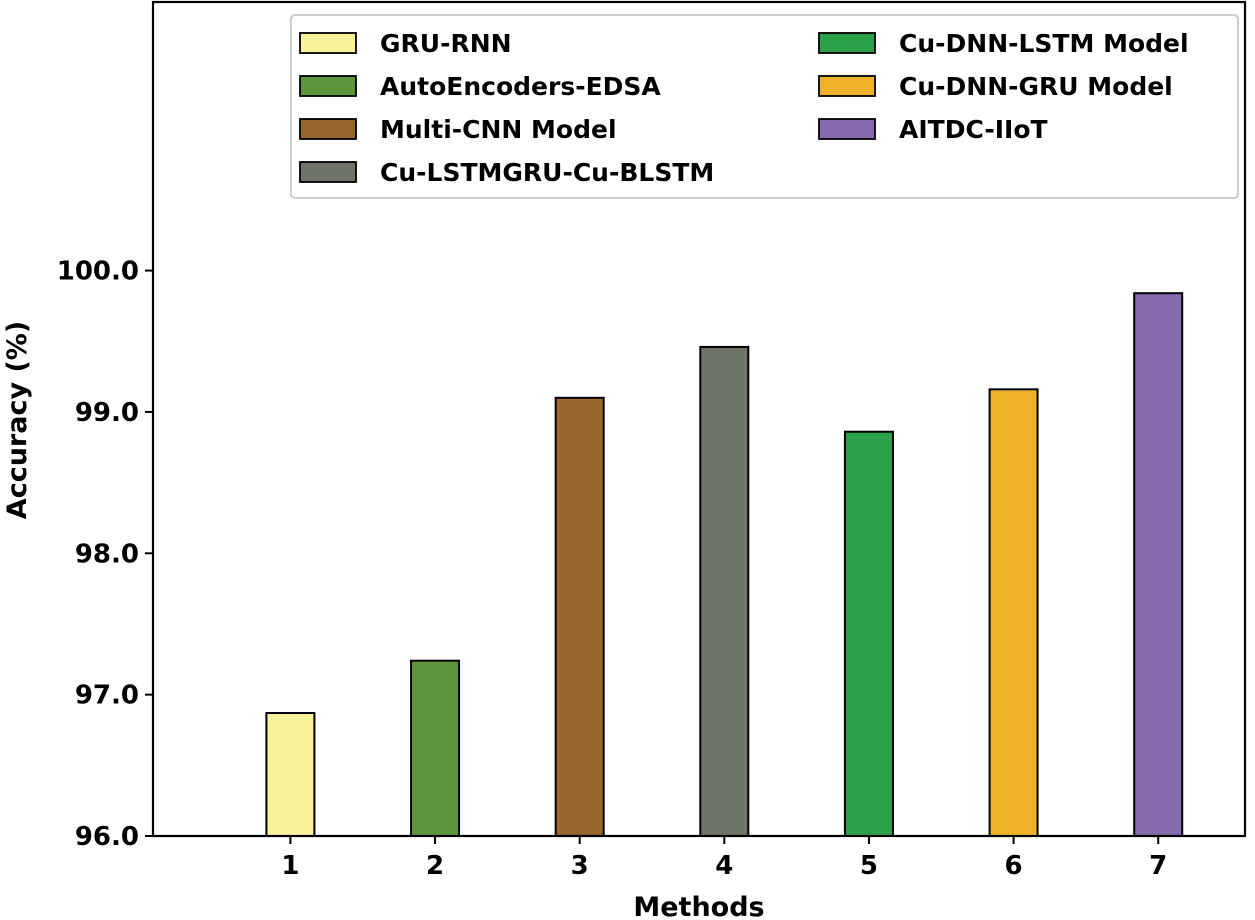 This screenshot has width=1255, height=920. What do you see at coordinates (107, 696) in the screenshot?
I see `y-tick-label: 97.0` at bounding box center [107, 696].